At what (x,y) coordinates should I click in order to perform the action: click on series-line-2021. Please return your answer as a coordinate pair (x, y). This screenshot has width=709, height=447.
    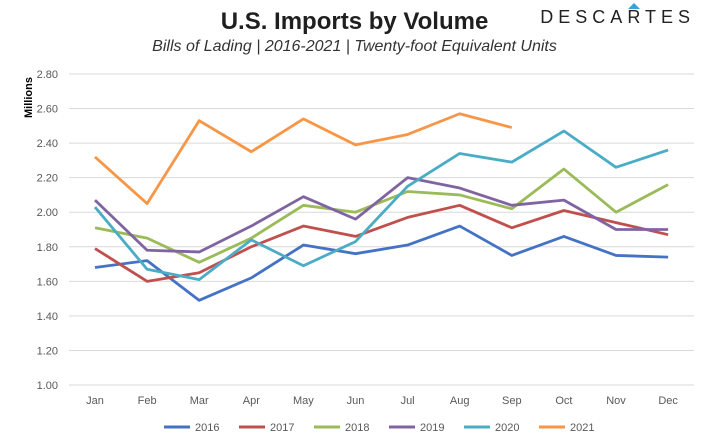
    Looking at the image, I should click on (303, 158).